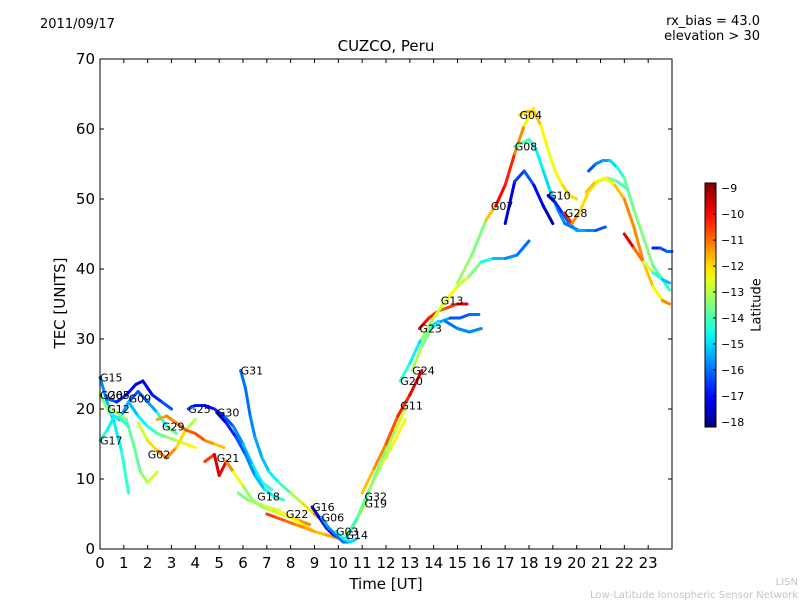 This screenshot has width=800, height=602. What do you see at coordinates (85, 59) in the screenshot?
I see `y-tick-label: 70` at bounding box center [85, 59].